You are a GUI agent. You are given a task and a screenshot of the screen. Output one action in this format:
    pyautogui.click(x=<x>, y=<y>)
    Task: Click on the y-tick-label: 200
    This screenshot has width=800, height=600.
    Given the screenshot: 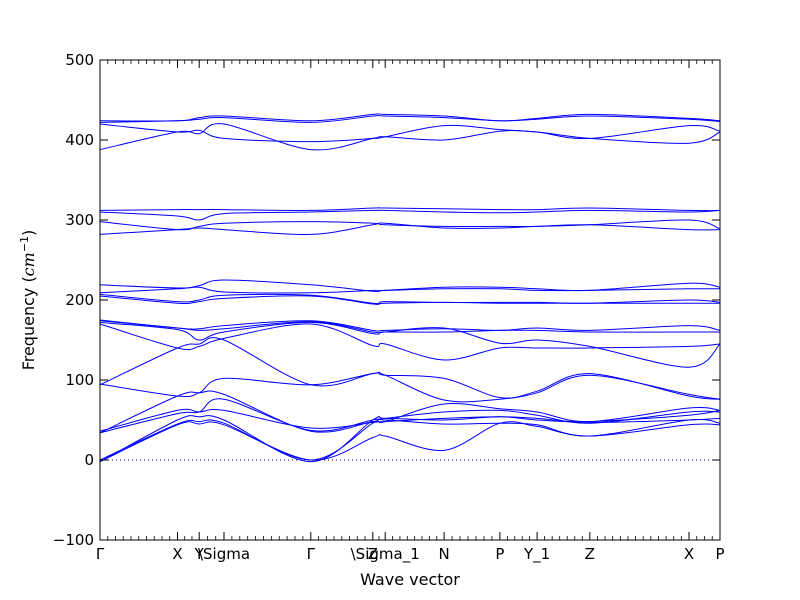 What is the action you would take?
    pyautogui.click(x=79, y=300)
    